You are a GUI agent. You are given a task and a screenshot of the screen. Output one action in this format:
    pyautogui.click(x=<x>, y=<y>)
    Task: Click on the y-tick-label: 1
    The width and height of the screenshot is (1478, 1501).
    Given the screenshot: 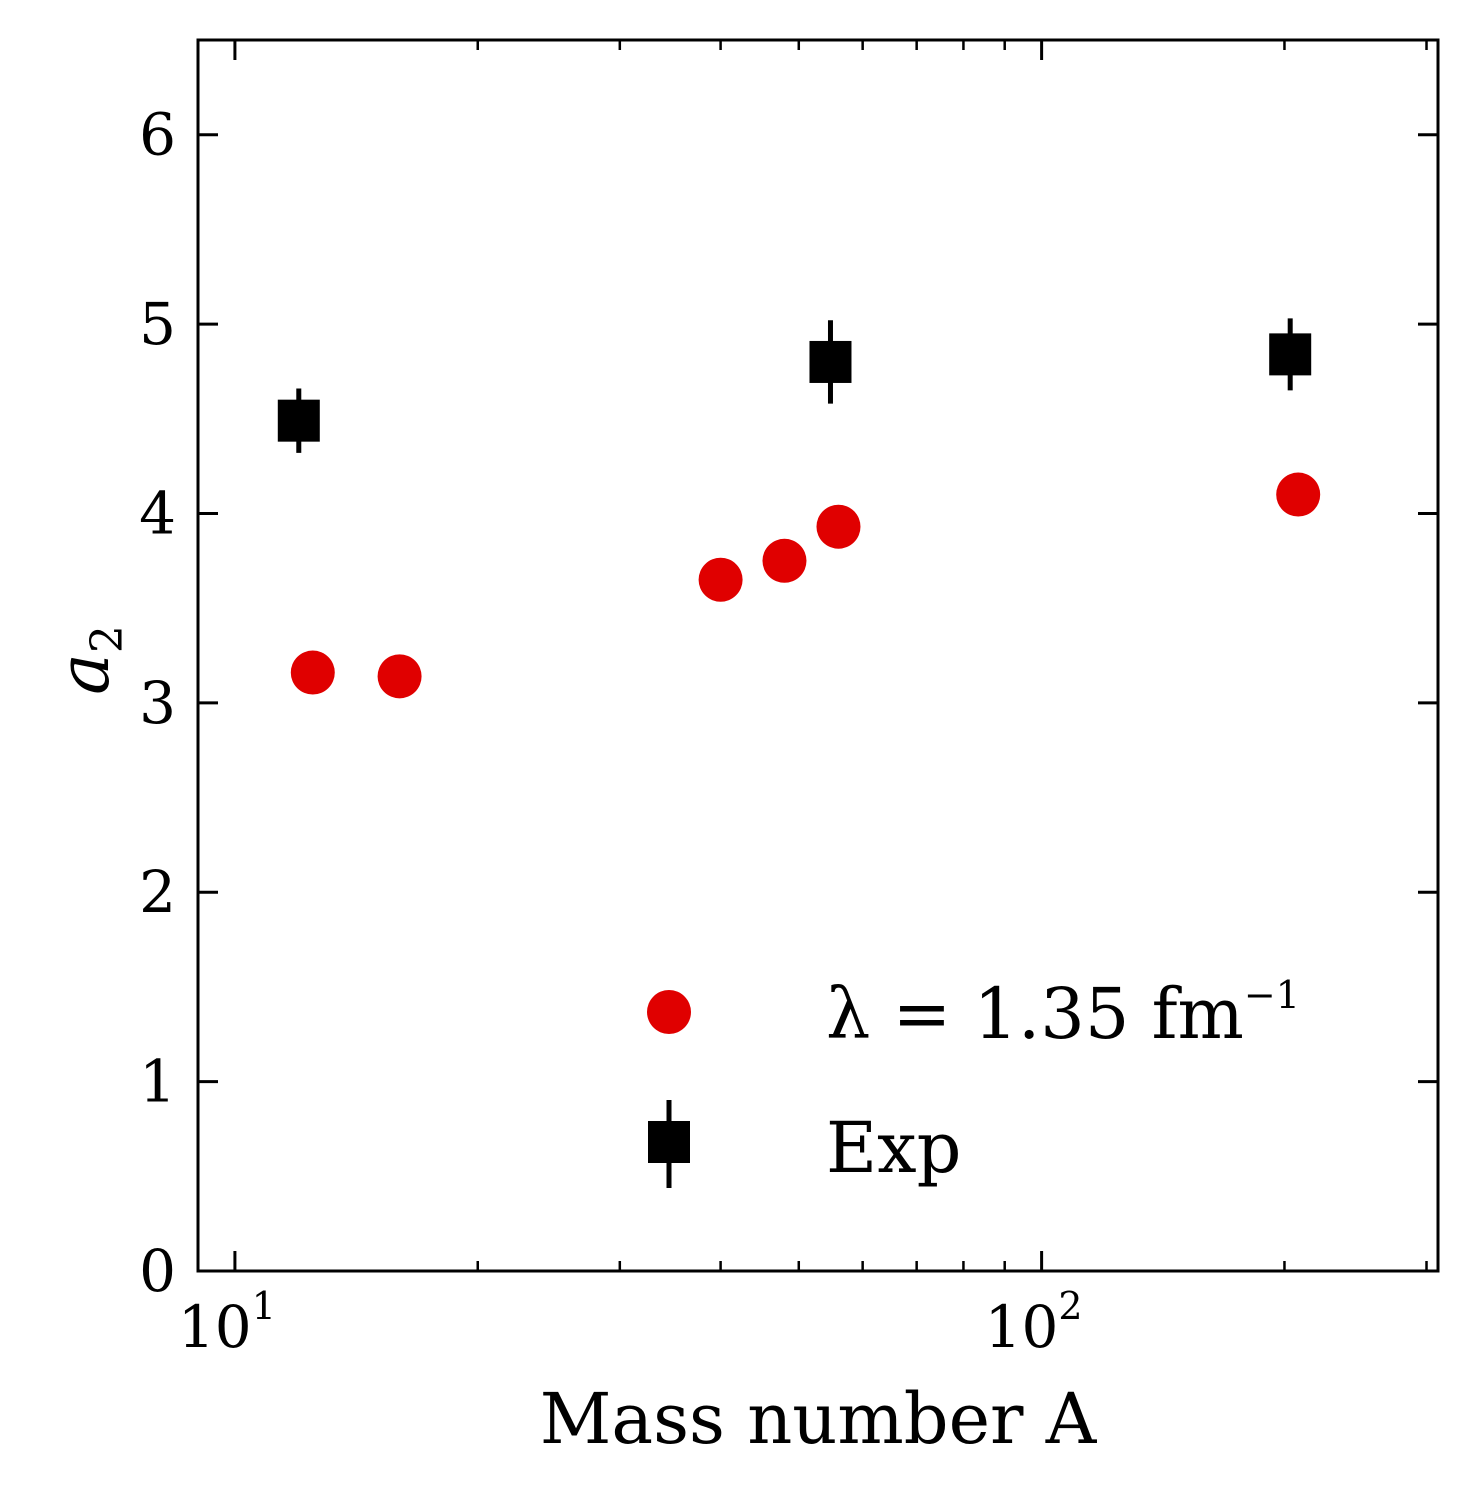 What is the action you would take?
    pyautogui.click(x=157, y=1082)
    